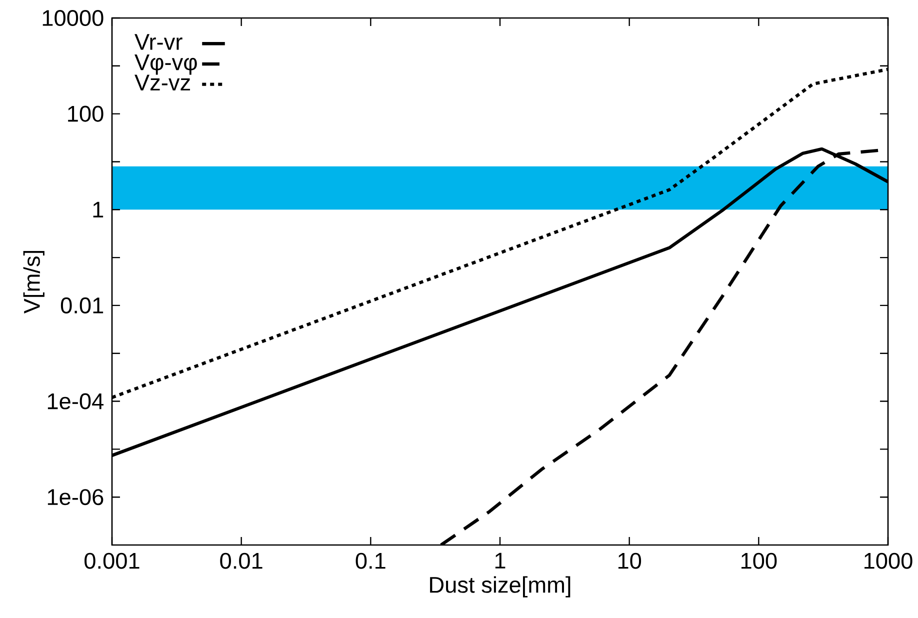  Describe the element at coordinates (500, 587) in the screenshot. I see `x-axis-title: Dust size[mm]` at that location.